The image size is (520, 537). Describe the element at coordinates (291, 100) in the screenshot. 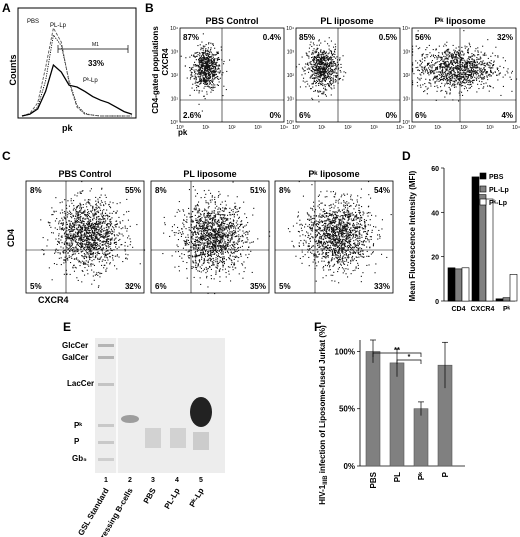

I see `tick-b-y: 10¹` at that location.